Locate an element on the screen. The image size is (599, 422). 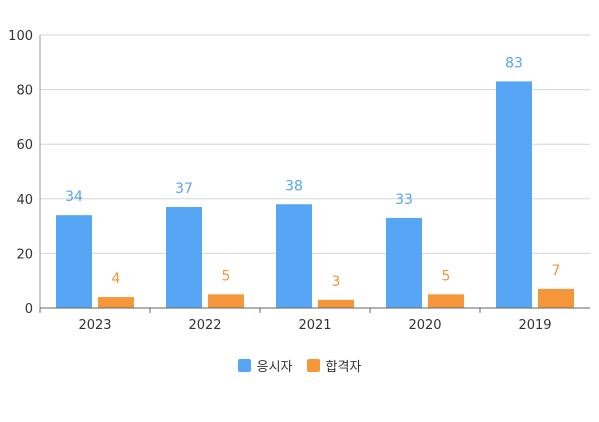
legend-item-applicants: 응시자 is located at coordinates (265, 365).